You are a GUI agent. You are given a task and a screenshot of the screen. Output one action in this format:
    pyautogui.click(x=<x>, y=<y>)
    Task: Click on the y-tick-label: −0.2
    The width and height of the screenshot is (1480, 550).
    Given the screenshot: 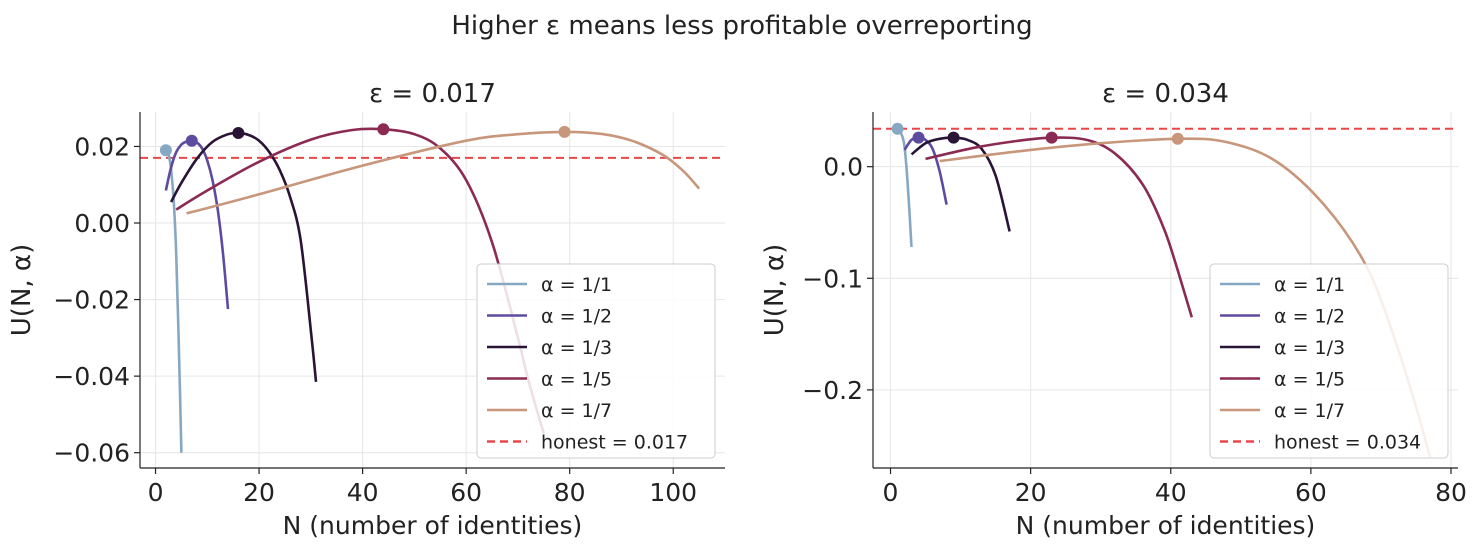 What is the action you would take?
    pyautogui.click(x=832, y=390)
    